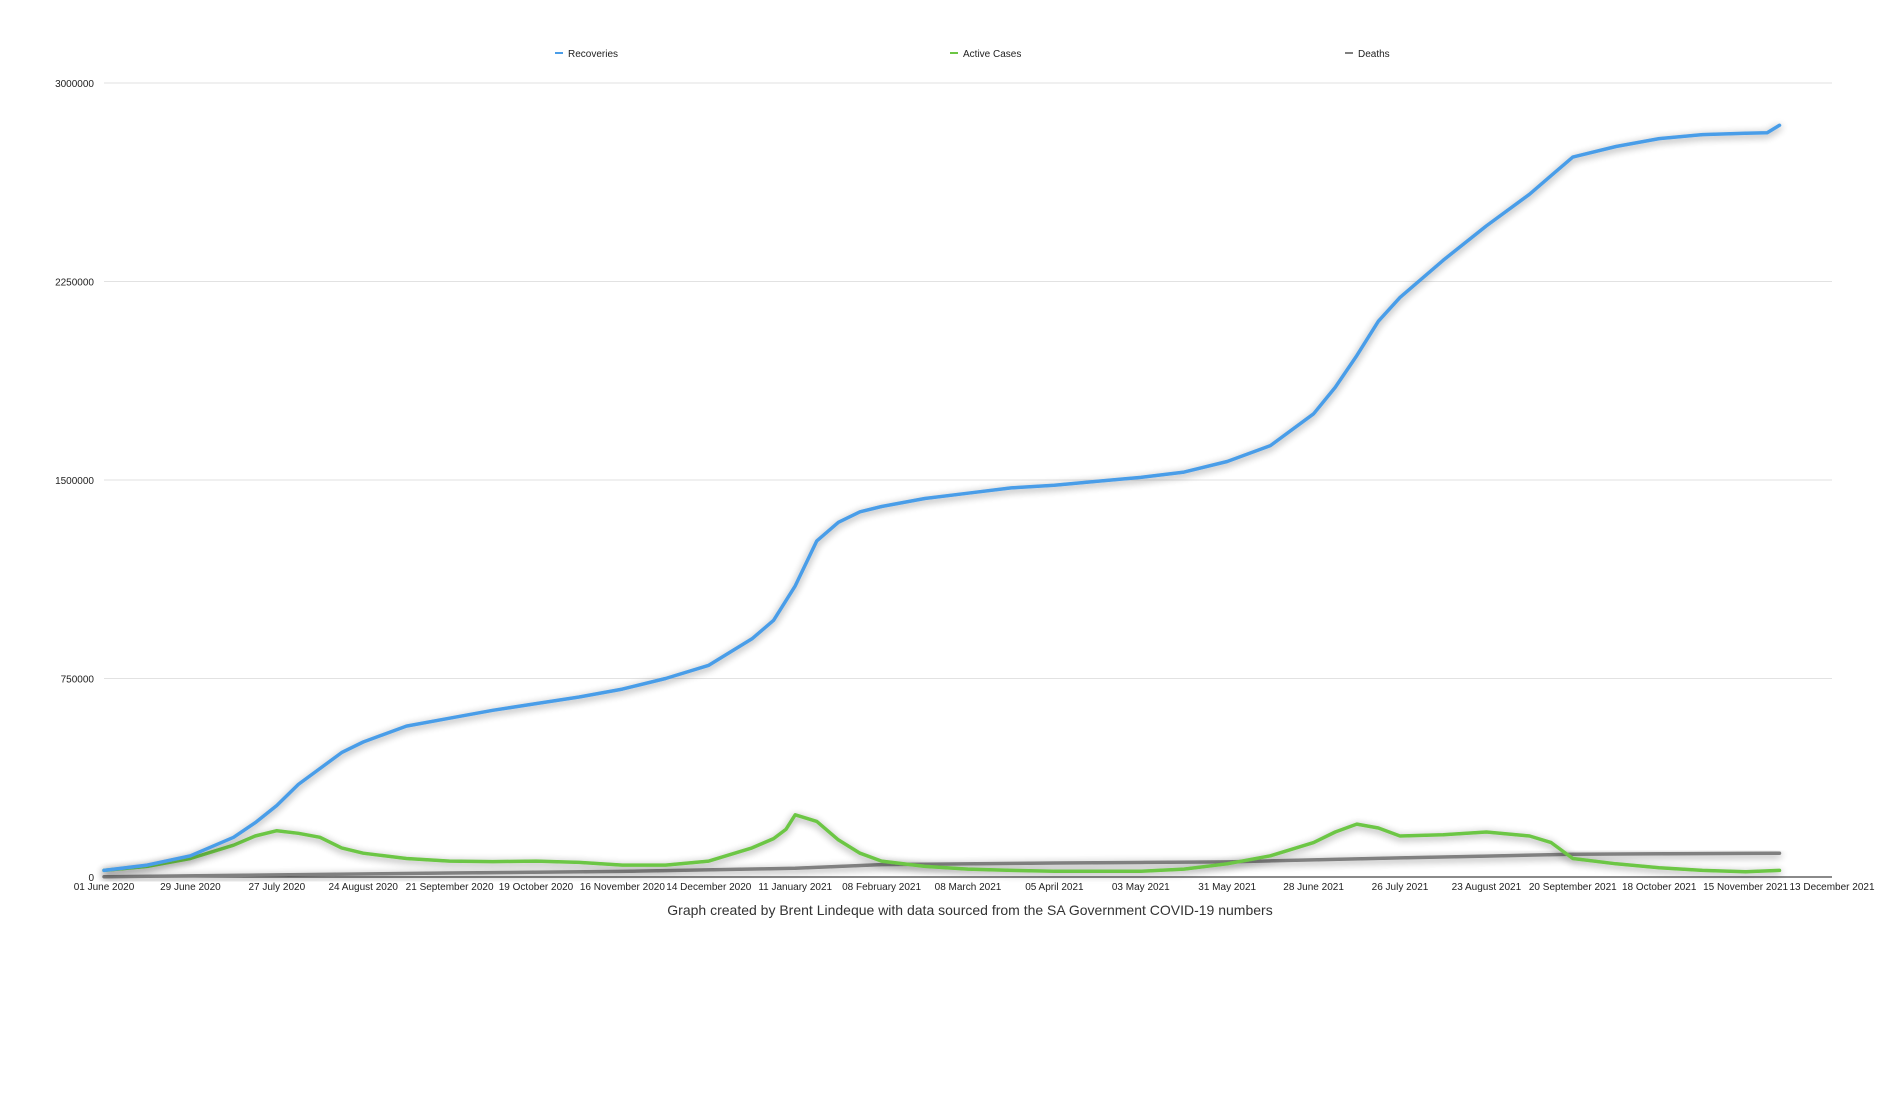  What do you see at coordinates (1313, 887) in the screenshot?
I see `x-tick-label: 28 June 2021` at bounding box center [1313, 887].